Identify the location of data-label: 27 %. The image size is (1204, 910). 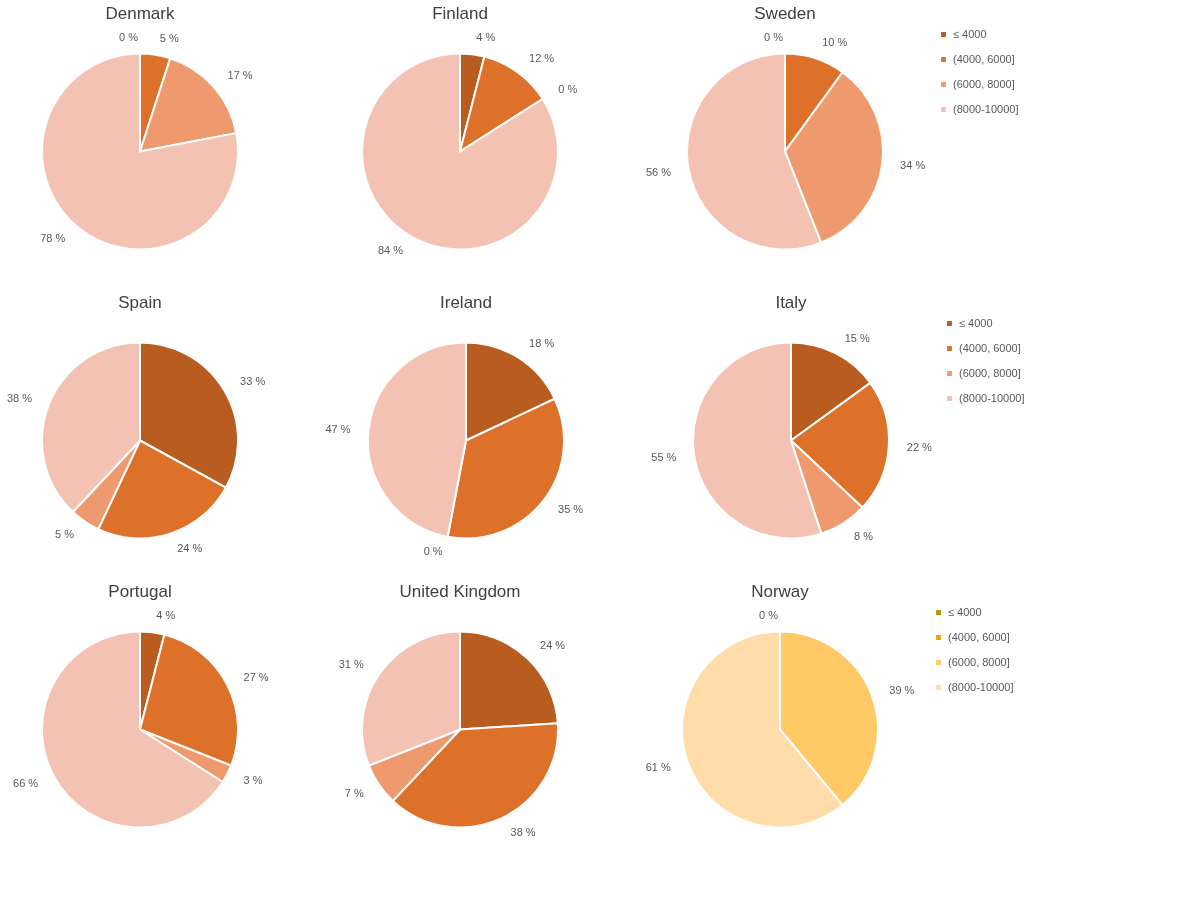
(256, 676).